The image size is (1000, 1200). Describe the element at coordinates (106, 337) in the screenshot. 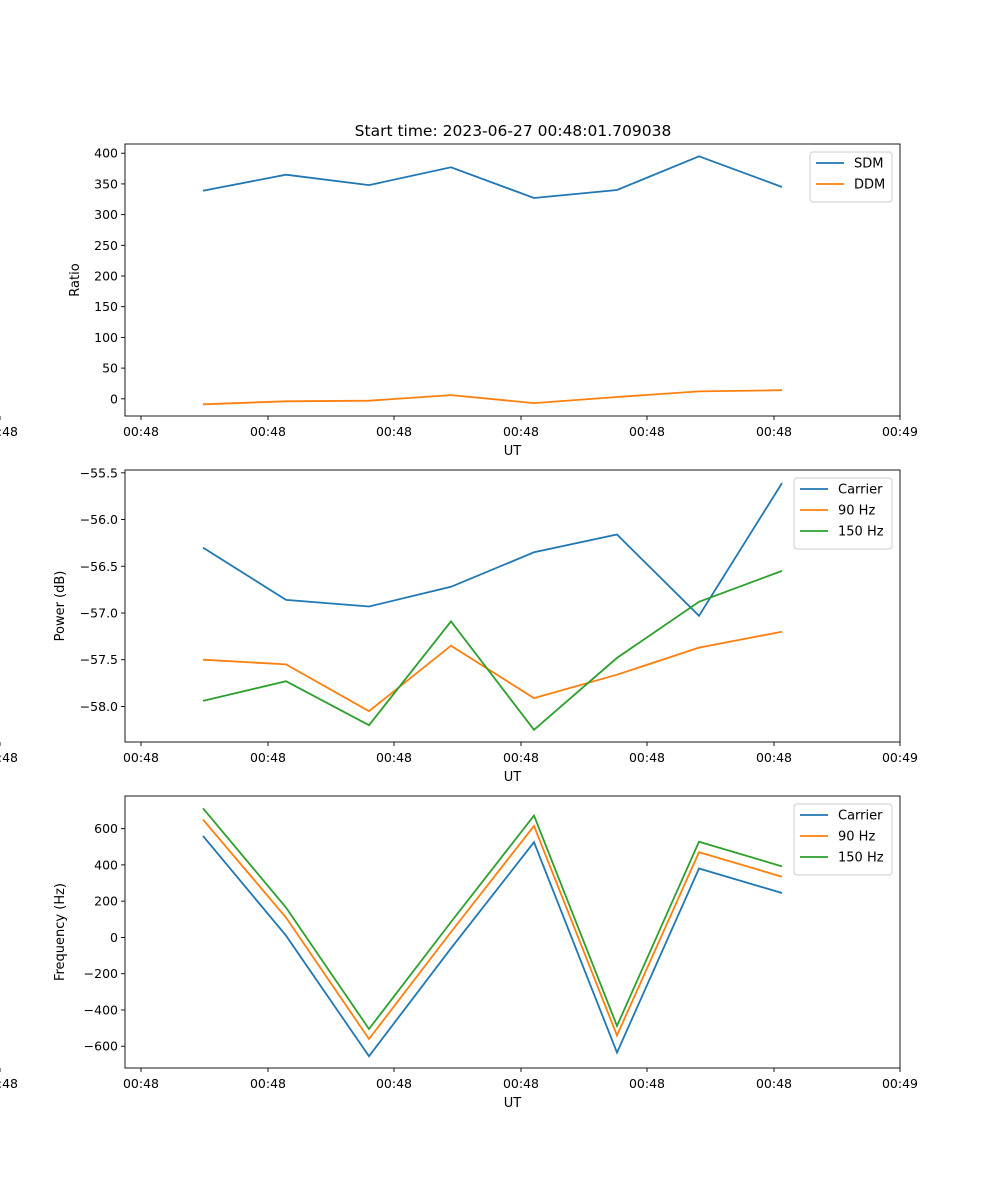

I see `y-tick-label: 100` at that location.